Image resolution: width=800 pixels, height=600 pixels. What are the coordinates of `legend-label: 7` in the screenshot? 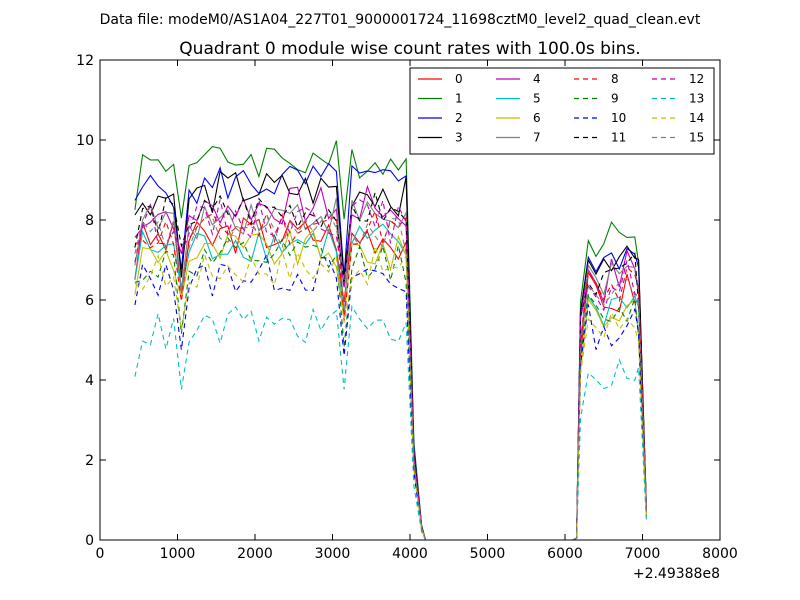 It's located at (537, 138).